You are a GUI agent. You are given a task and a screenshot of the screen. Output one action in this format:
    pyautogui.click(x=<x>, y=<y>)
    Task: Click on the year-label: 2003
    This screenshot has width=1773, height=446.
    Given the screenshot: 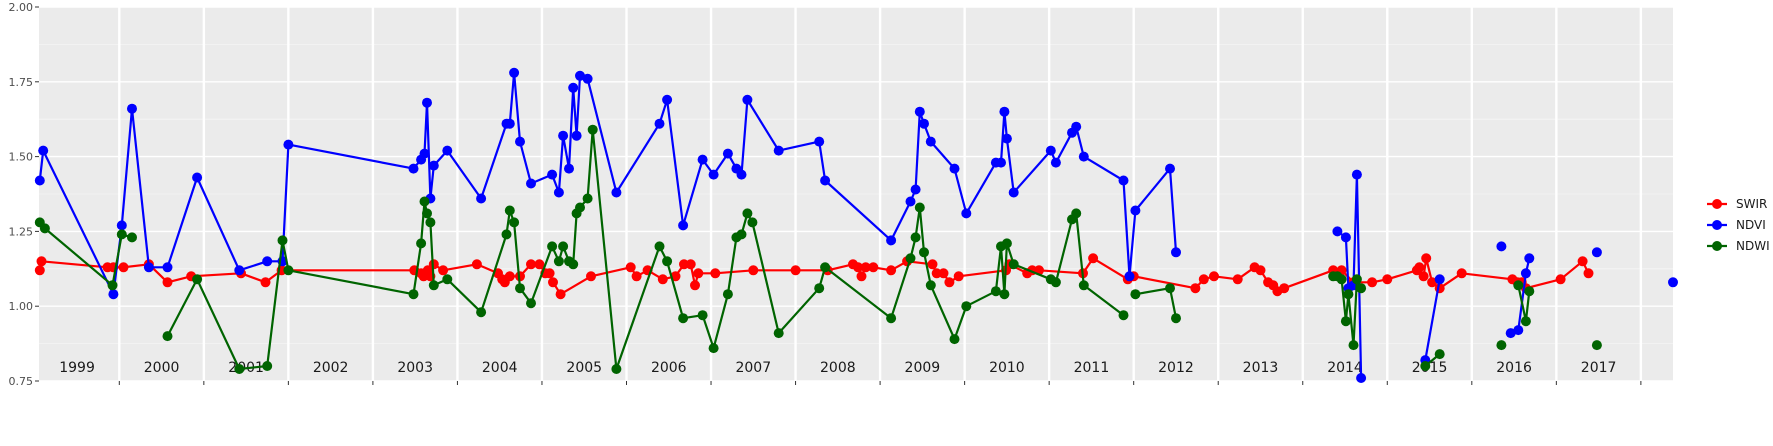 What is the action you would take?
    pyautogui.click(x=415, y=368)
    